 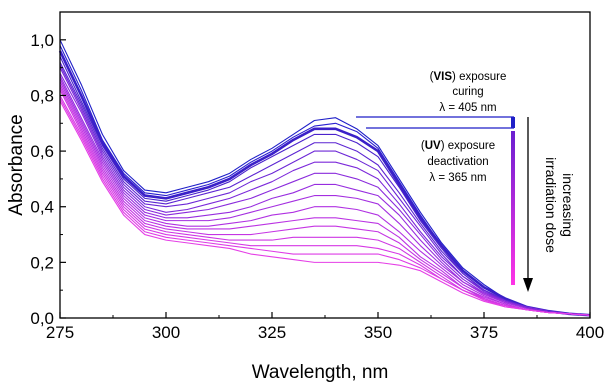 I want to click on uv-paren-close: ), so click(x=443, y=146).